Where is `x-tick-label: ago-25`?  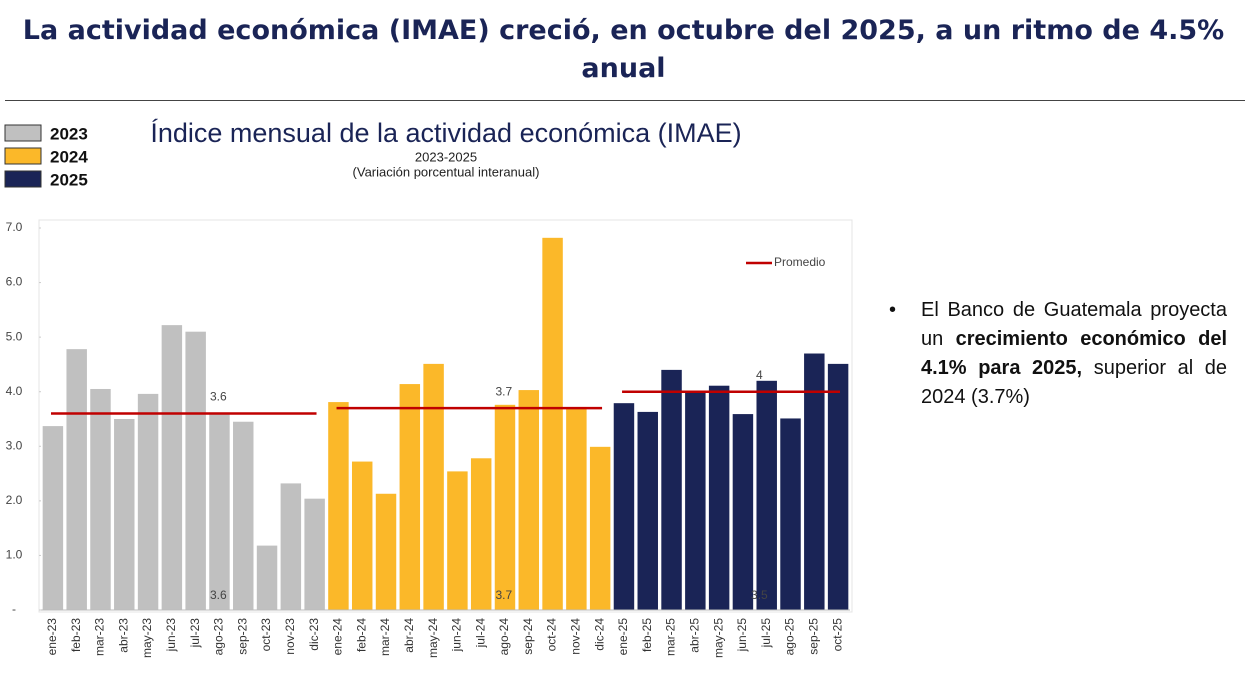
x-tick-label: ago-25 is located at coordinates (790, 637).